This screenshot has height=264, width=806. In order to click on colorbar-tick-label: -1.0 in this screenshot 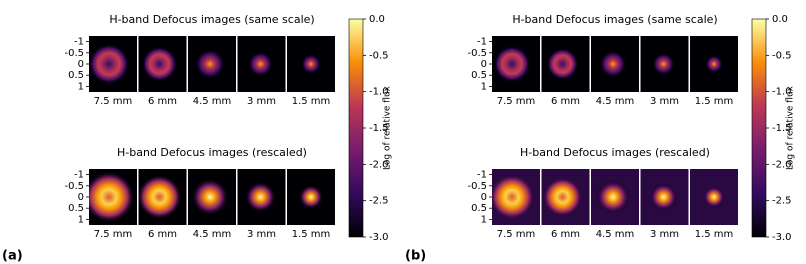, I will do `click(379, 92)`.